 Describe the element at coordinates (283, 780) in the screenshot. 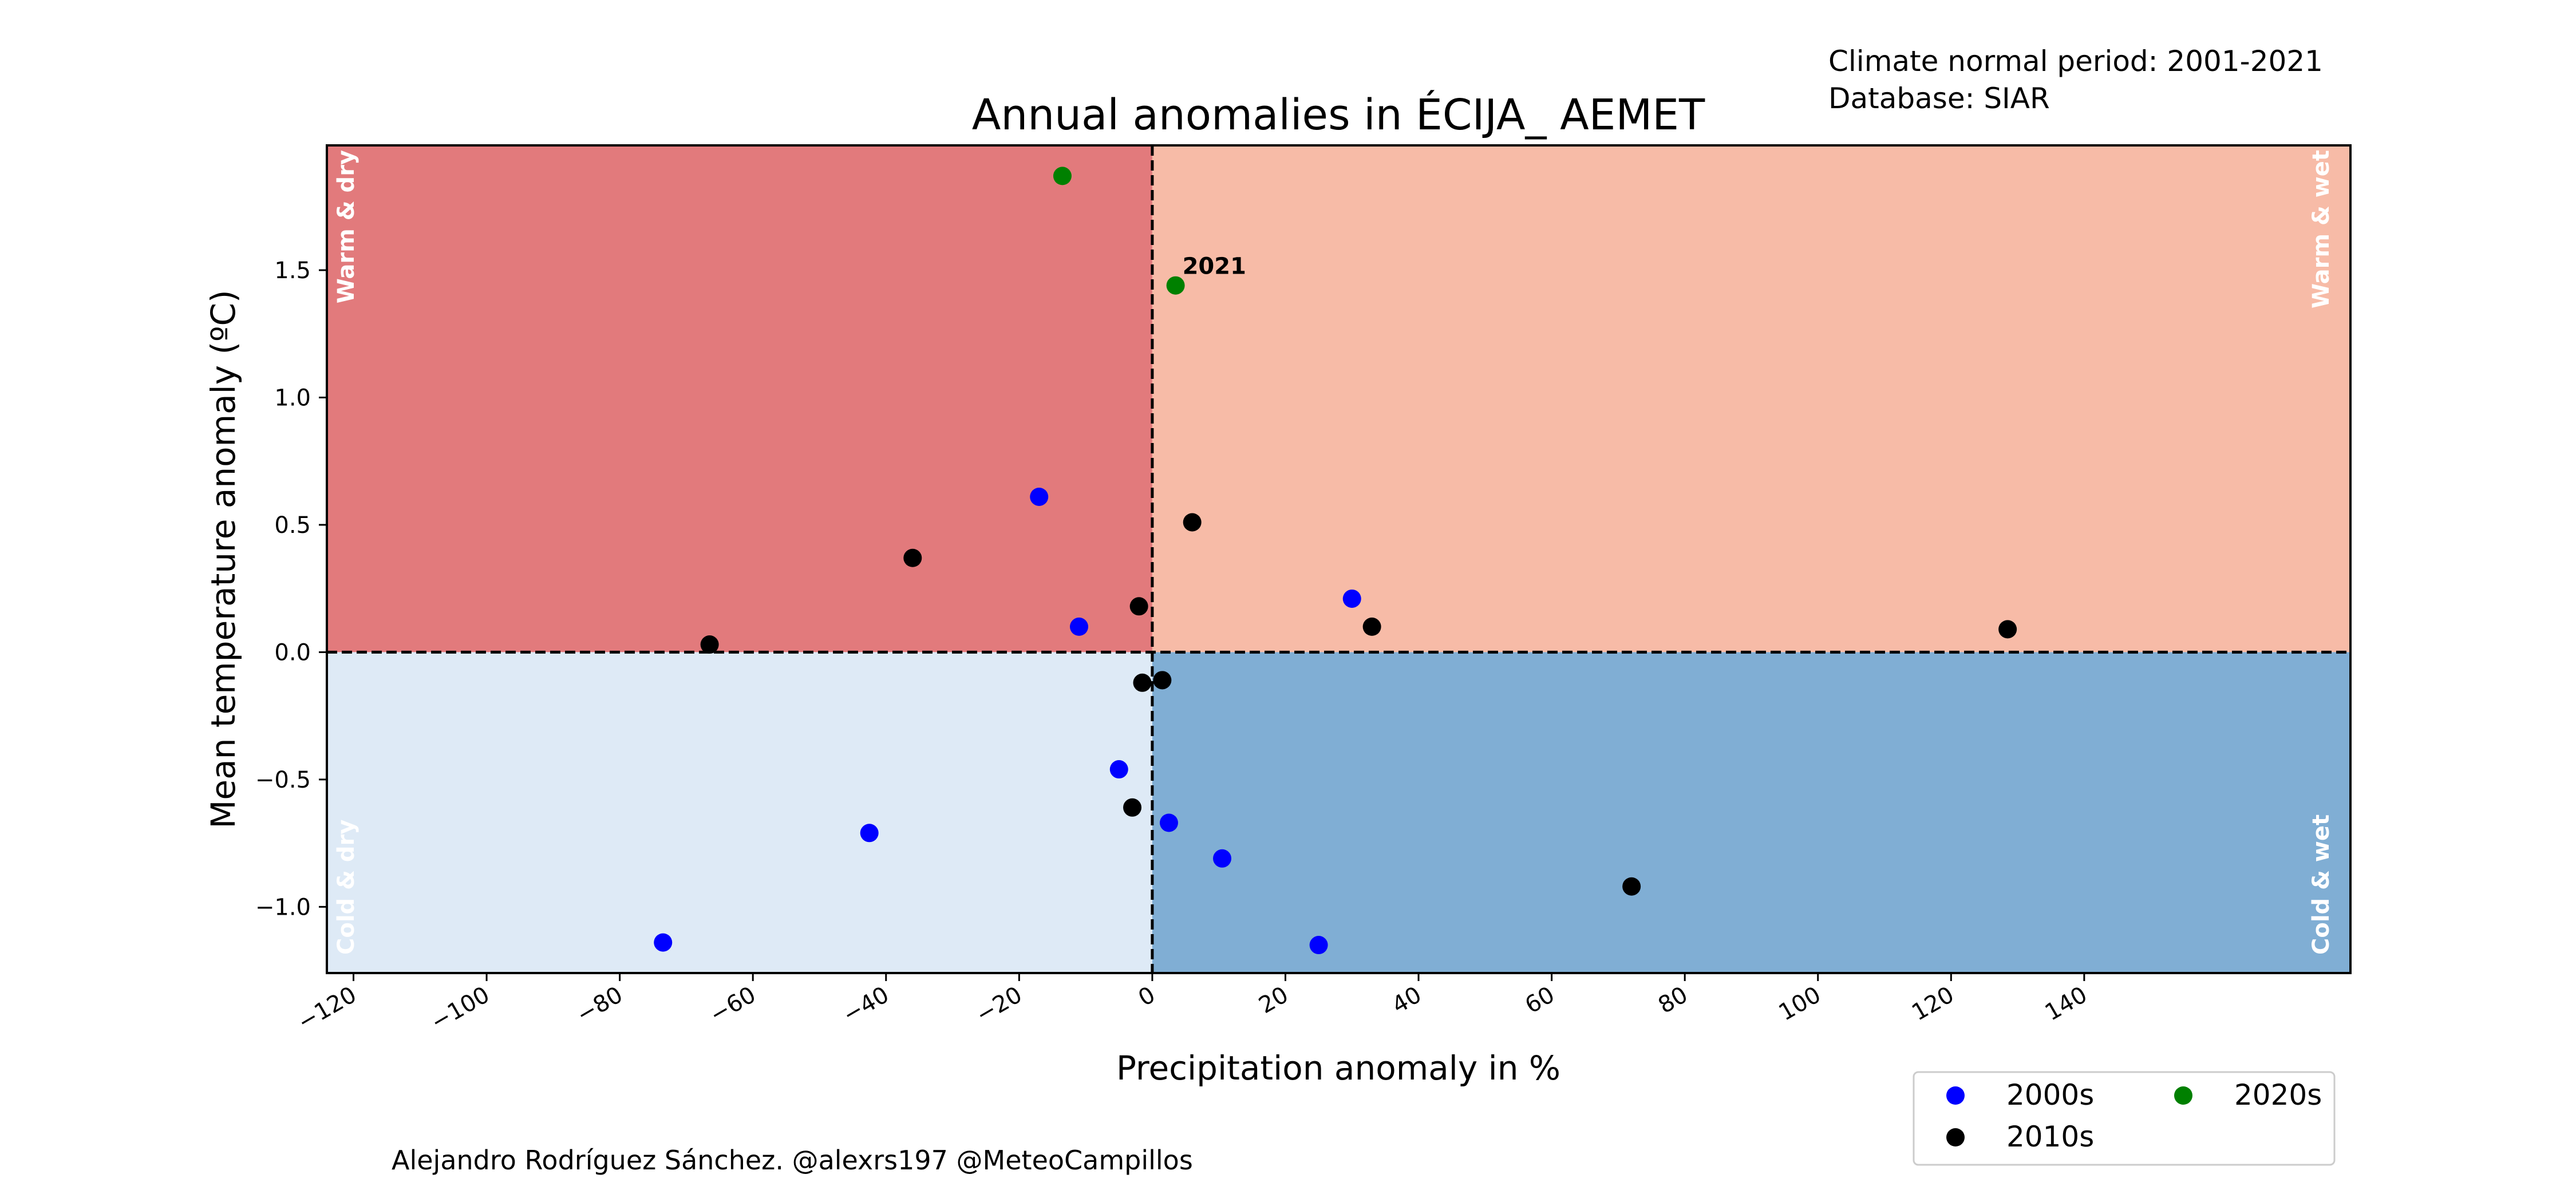

I see `y-tick-label: −0.5` at that location.